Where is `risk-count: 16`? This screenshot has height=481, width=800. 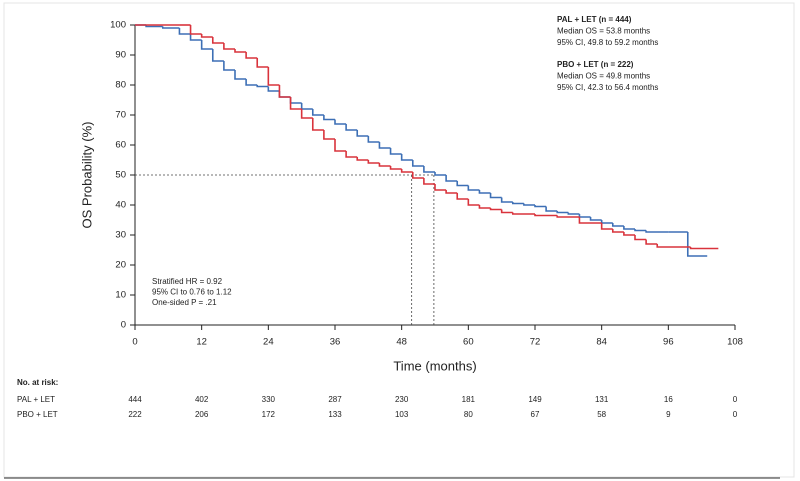 risk-count: 16 is located at coordinates (668, 399).